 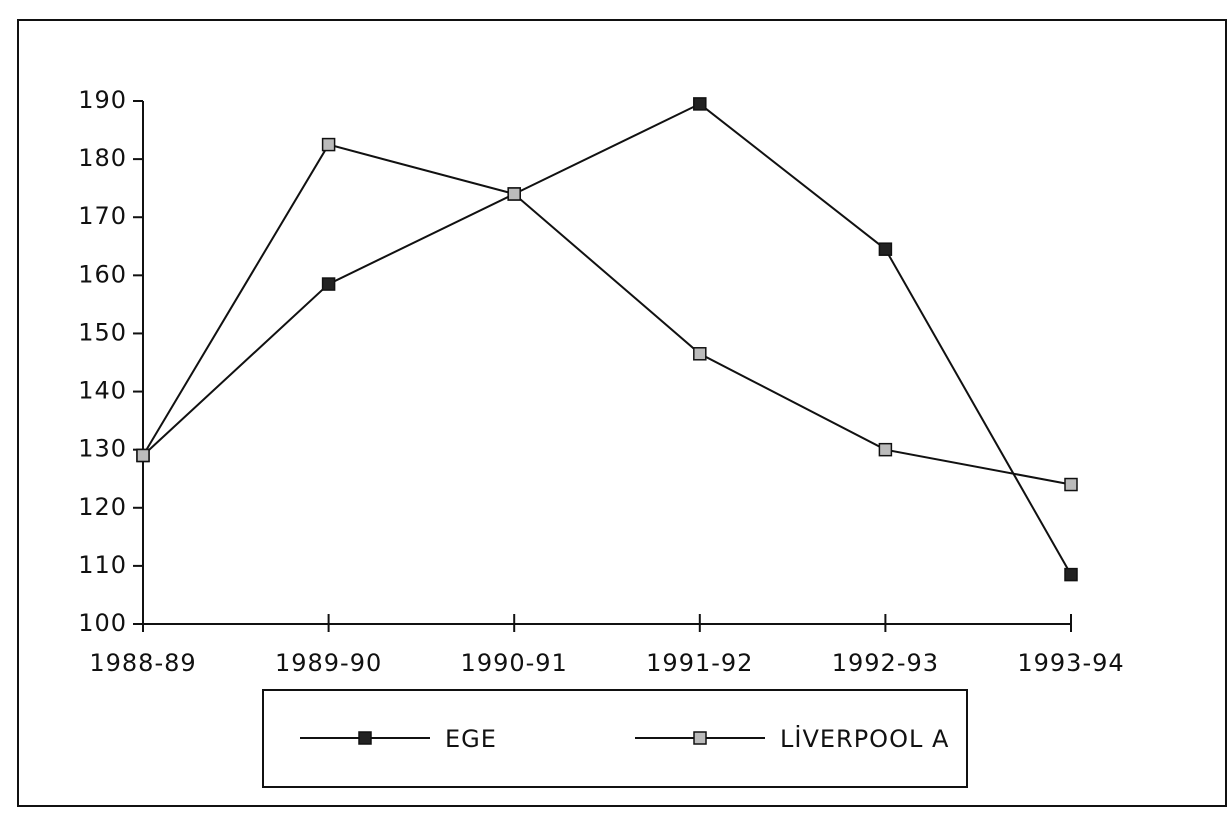 I want to click on legend-label: EGE, so click(x=471, y=739).